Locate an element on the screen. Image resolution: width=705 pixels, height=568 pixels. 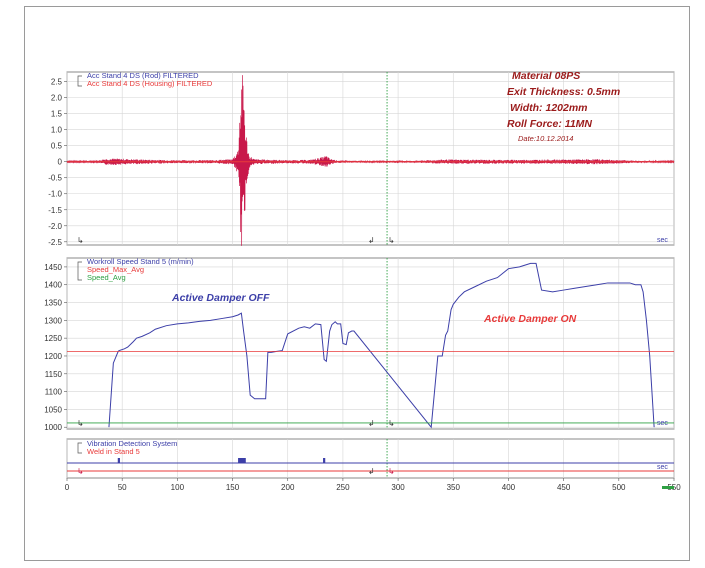
ytick-label-p1-0: 2.5 is located at coordinates (57, 82).